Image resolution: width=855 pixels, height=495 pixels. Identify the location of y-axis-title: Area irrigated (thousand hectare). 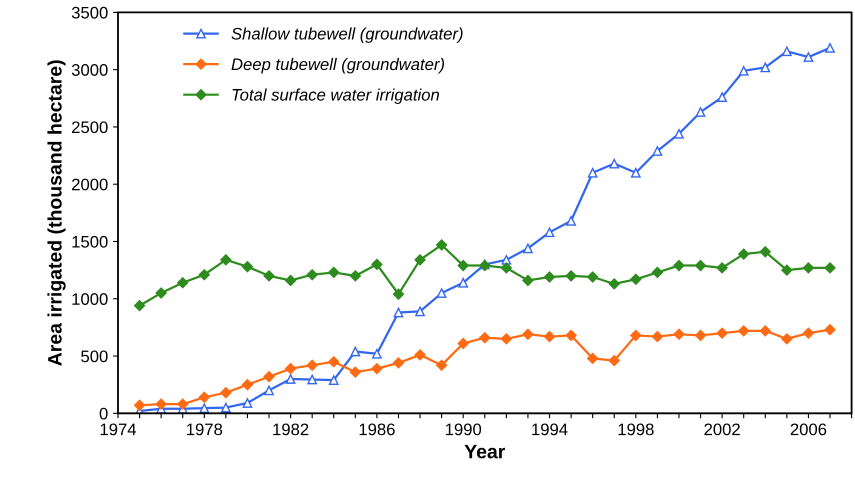
(56, 213).